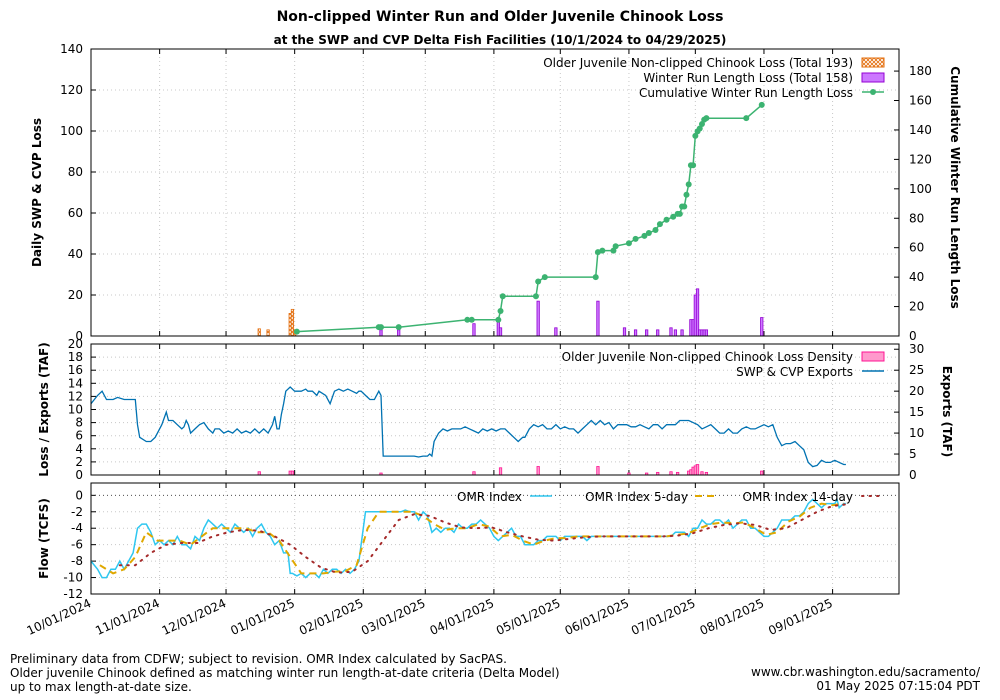  Describe the element at coordinates (748, 78) in the screenshot. I see `legend-label: Winter Run Length Loss (Total 158)` at that location.